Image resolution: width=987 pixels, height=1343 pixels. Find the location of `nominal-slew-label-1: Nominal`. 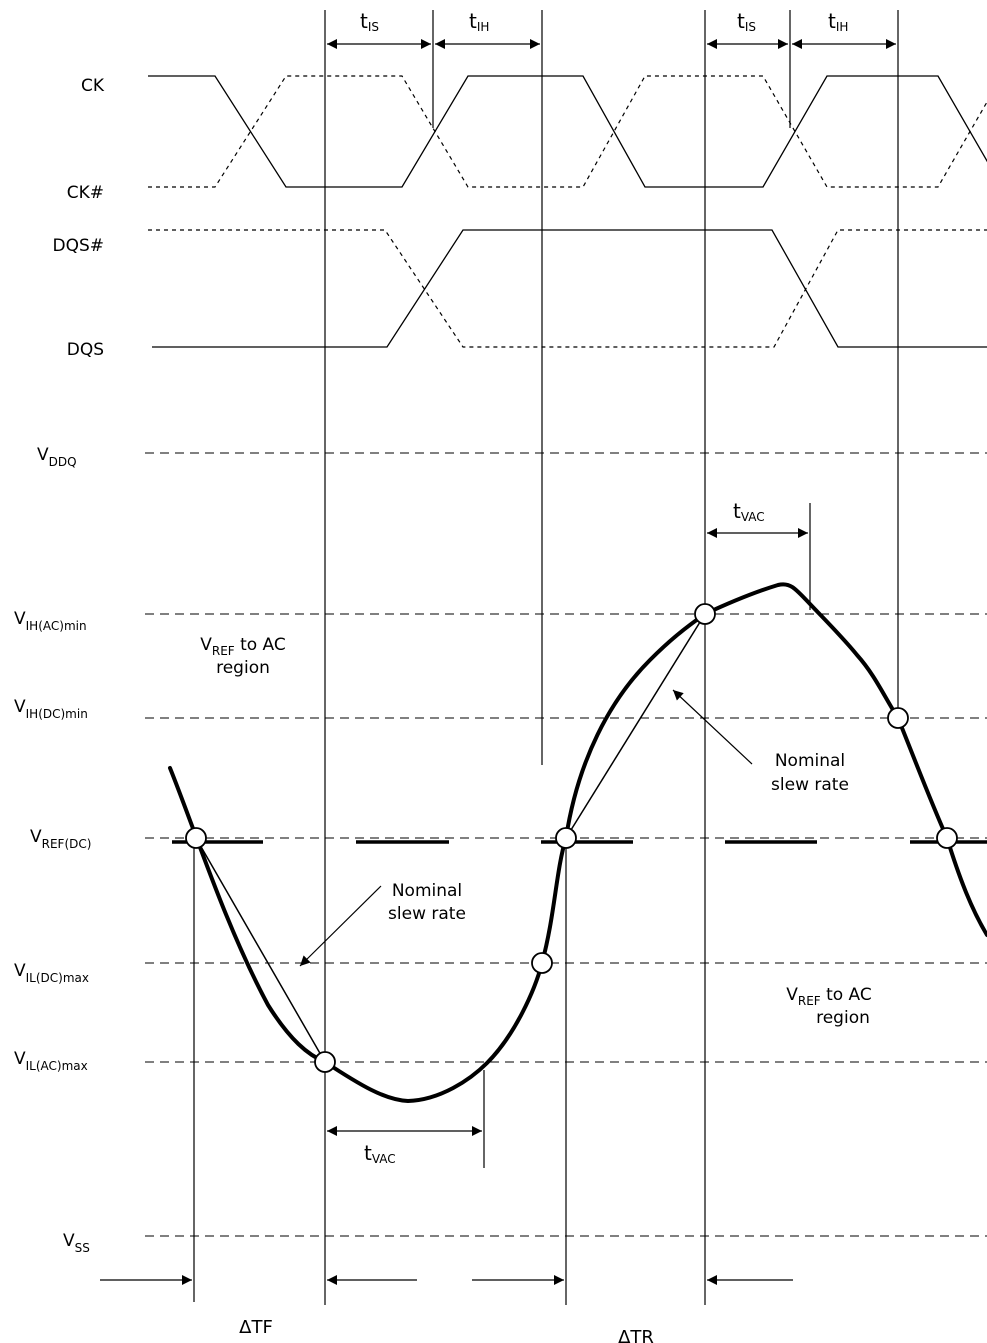

nominal-slew-label-1: Nominal is located at coordinates (427, 891).